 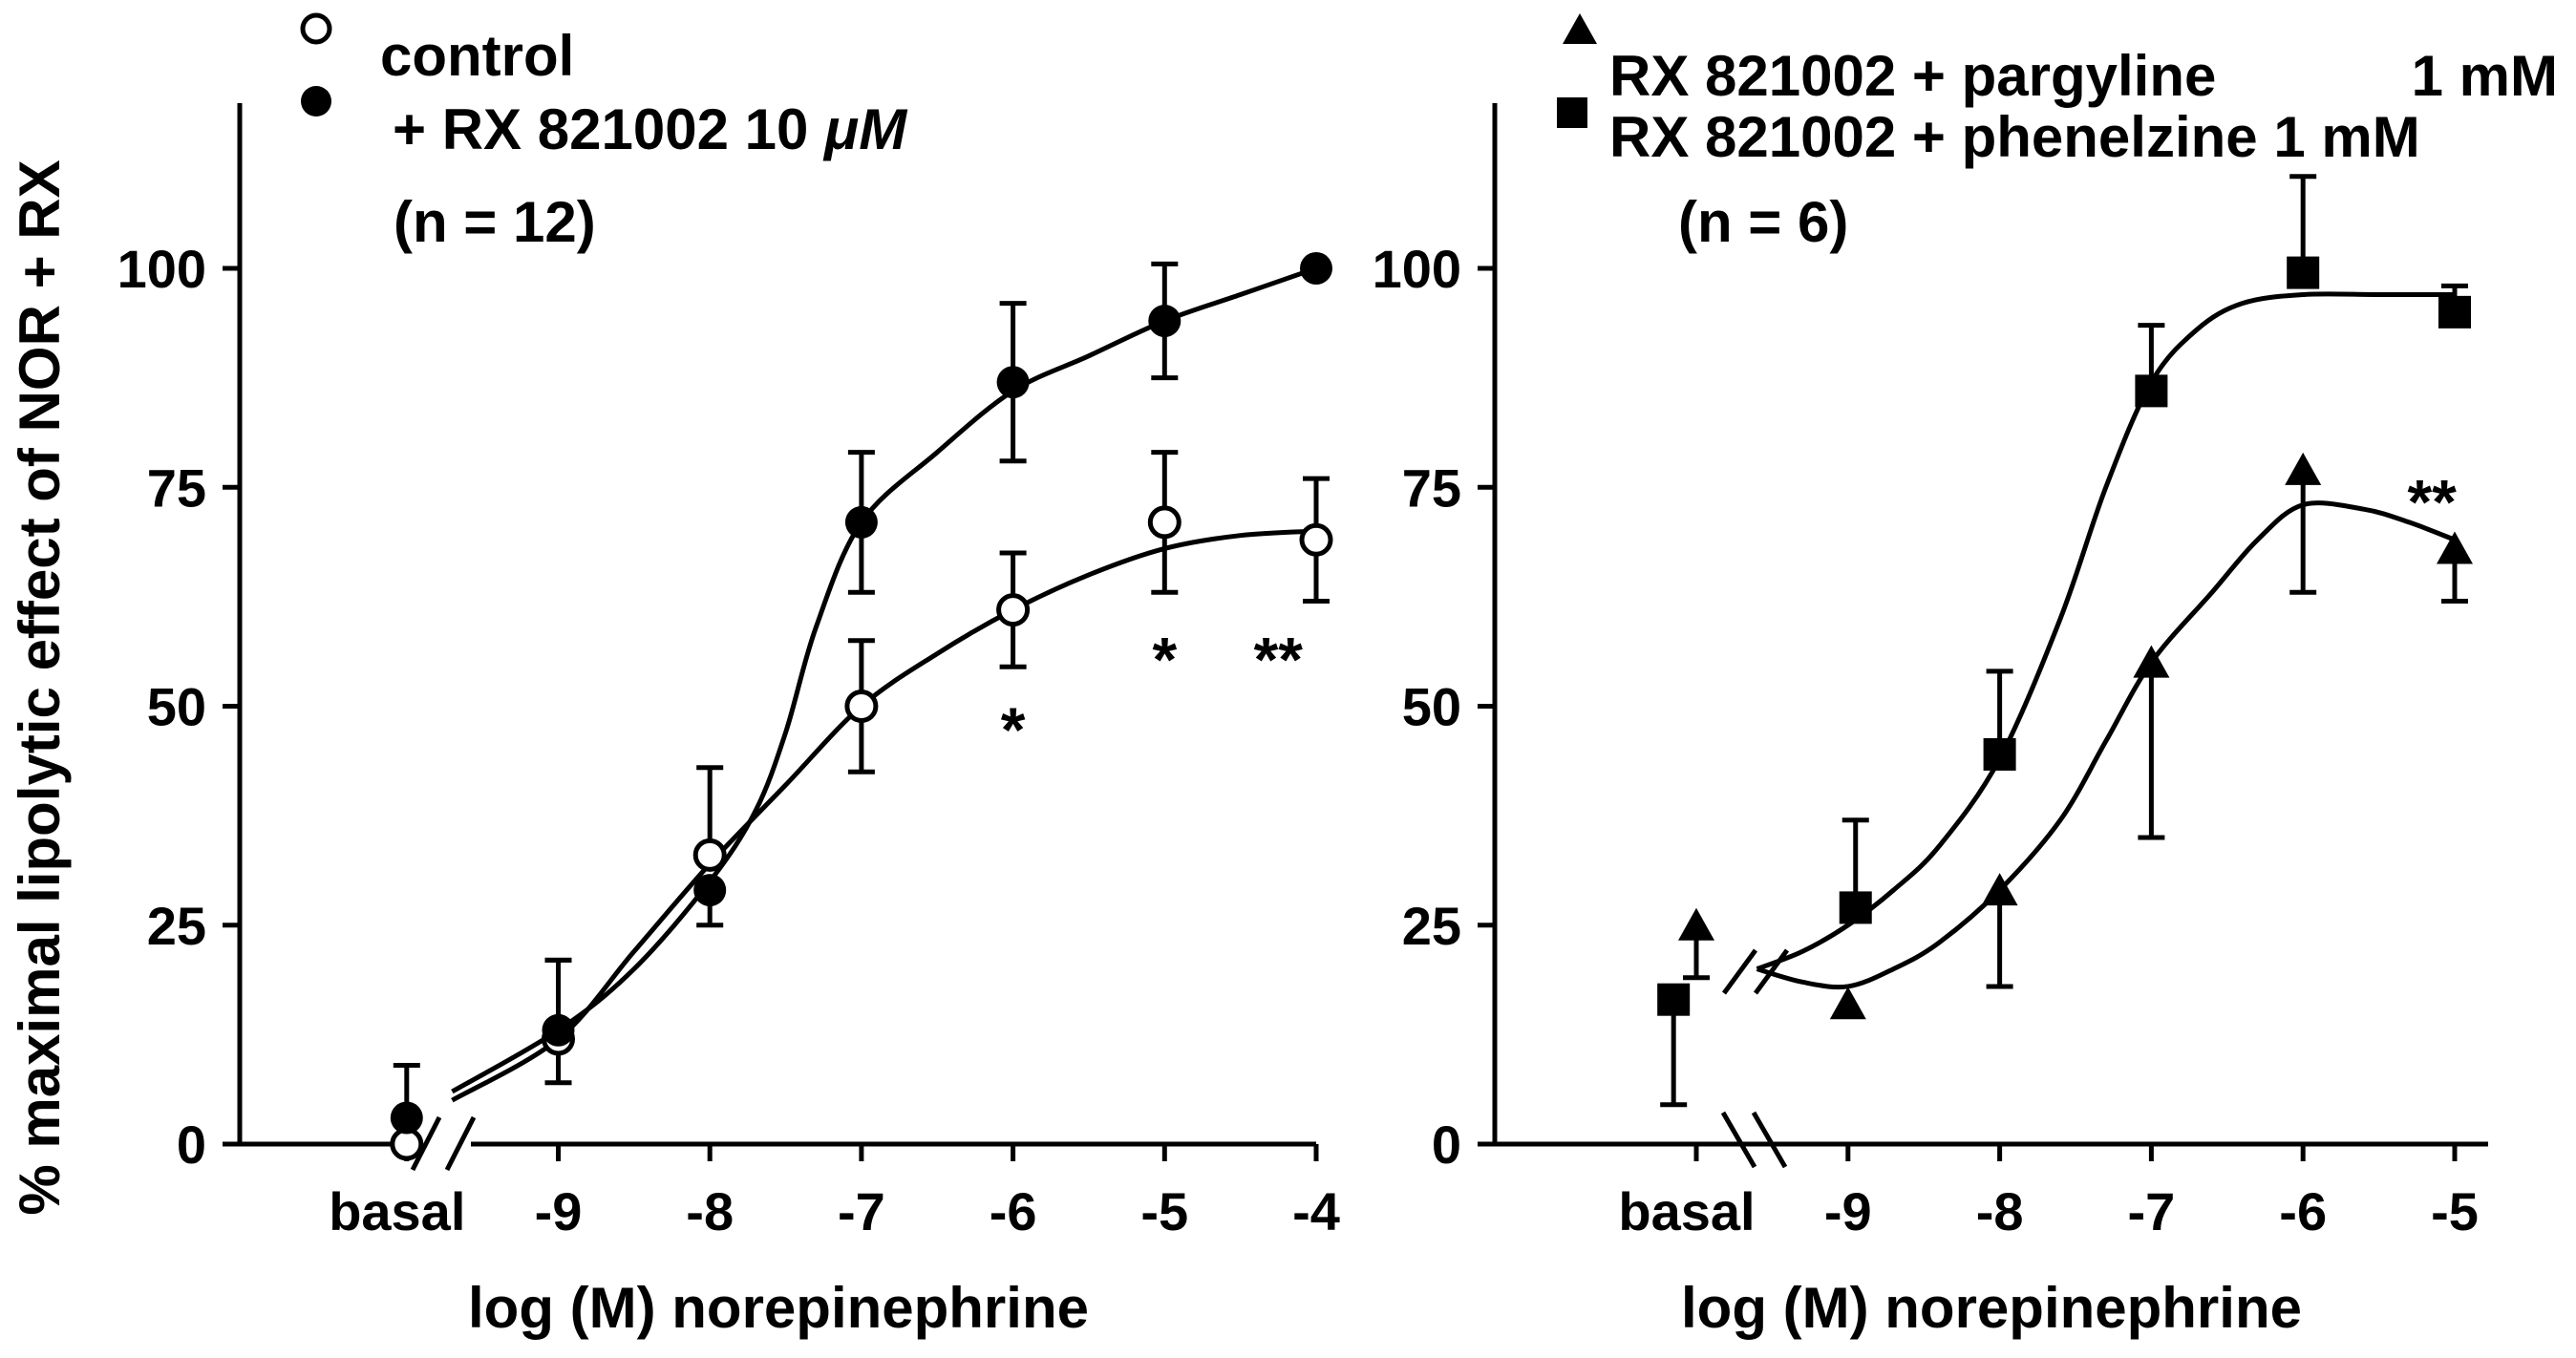 What do you see at coordinates (2000, 1211) in the screenshot?
I see `right-x-tick-label: -8` at bounding box center [2000, 1211].